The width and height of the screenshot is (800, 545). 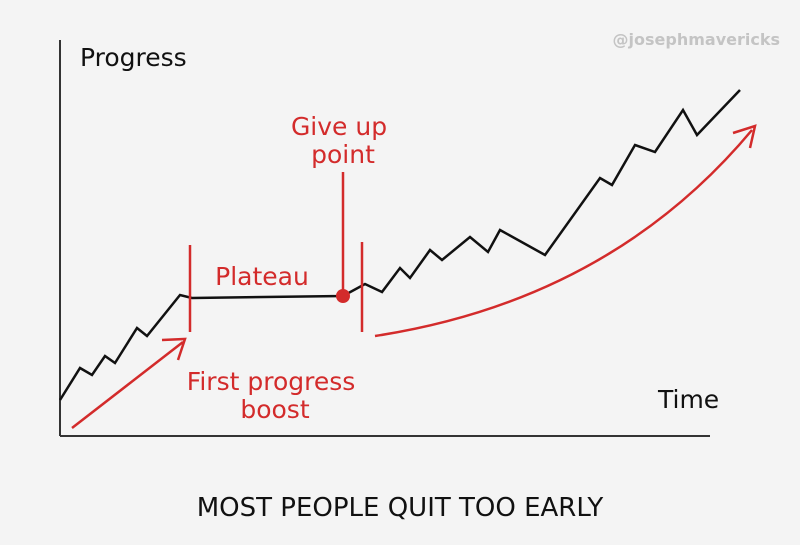 What do you see at coordinates (343, 154) in the screenshot?
I see `label-line: point` at bounding box center [343, 154].